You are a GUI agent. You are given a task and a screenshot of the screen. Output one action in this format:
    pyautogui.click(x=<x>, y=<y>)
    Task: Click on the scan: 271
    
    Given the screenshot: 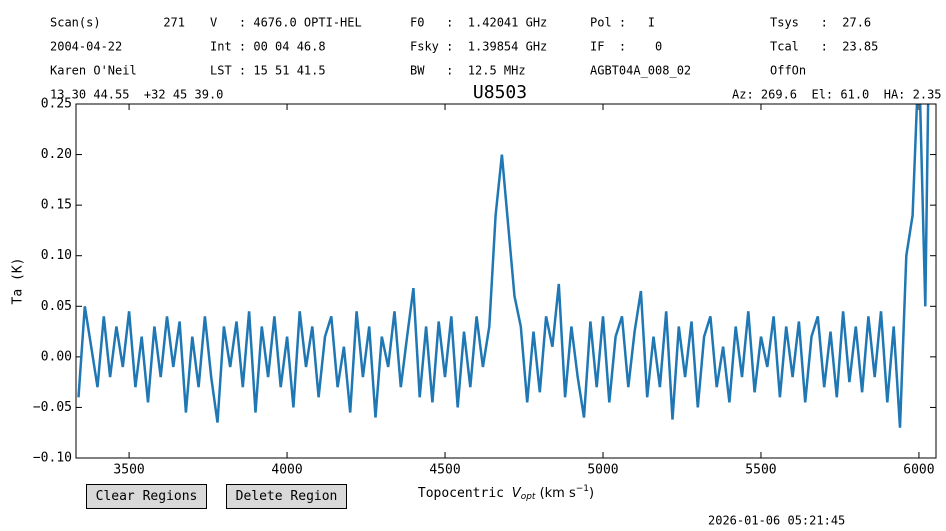 What is the action you would take?
    pyautogui.click(x=174, y=23)
    